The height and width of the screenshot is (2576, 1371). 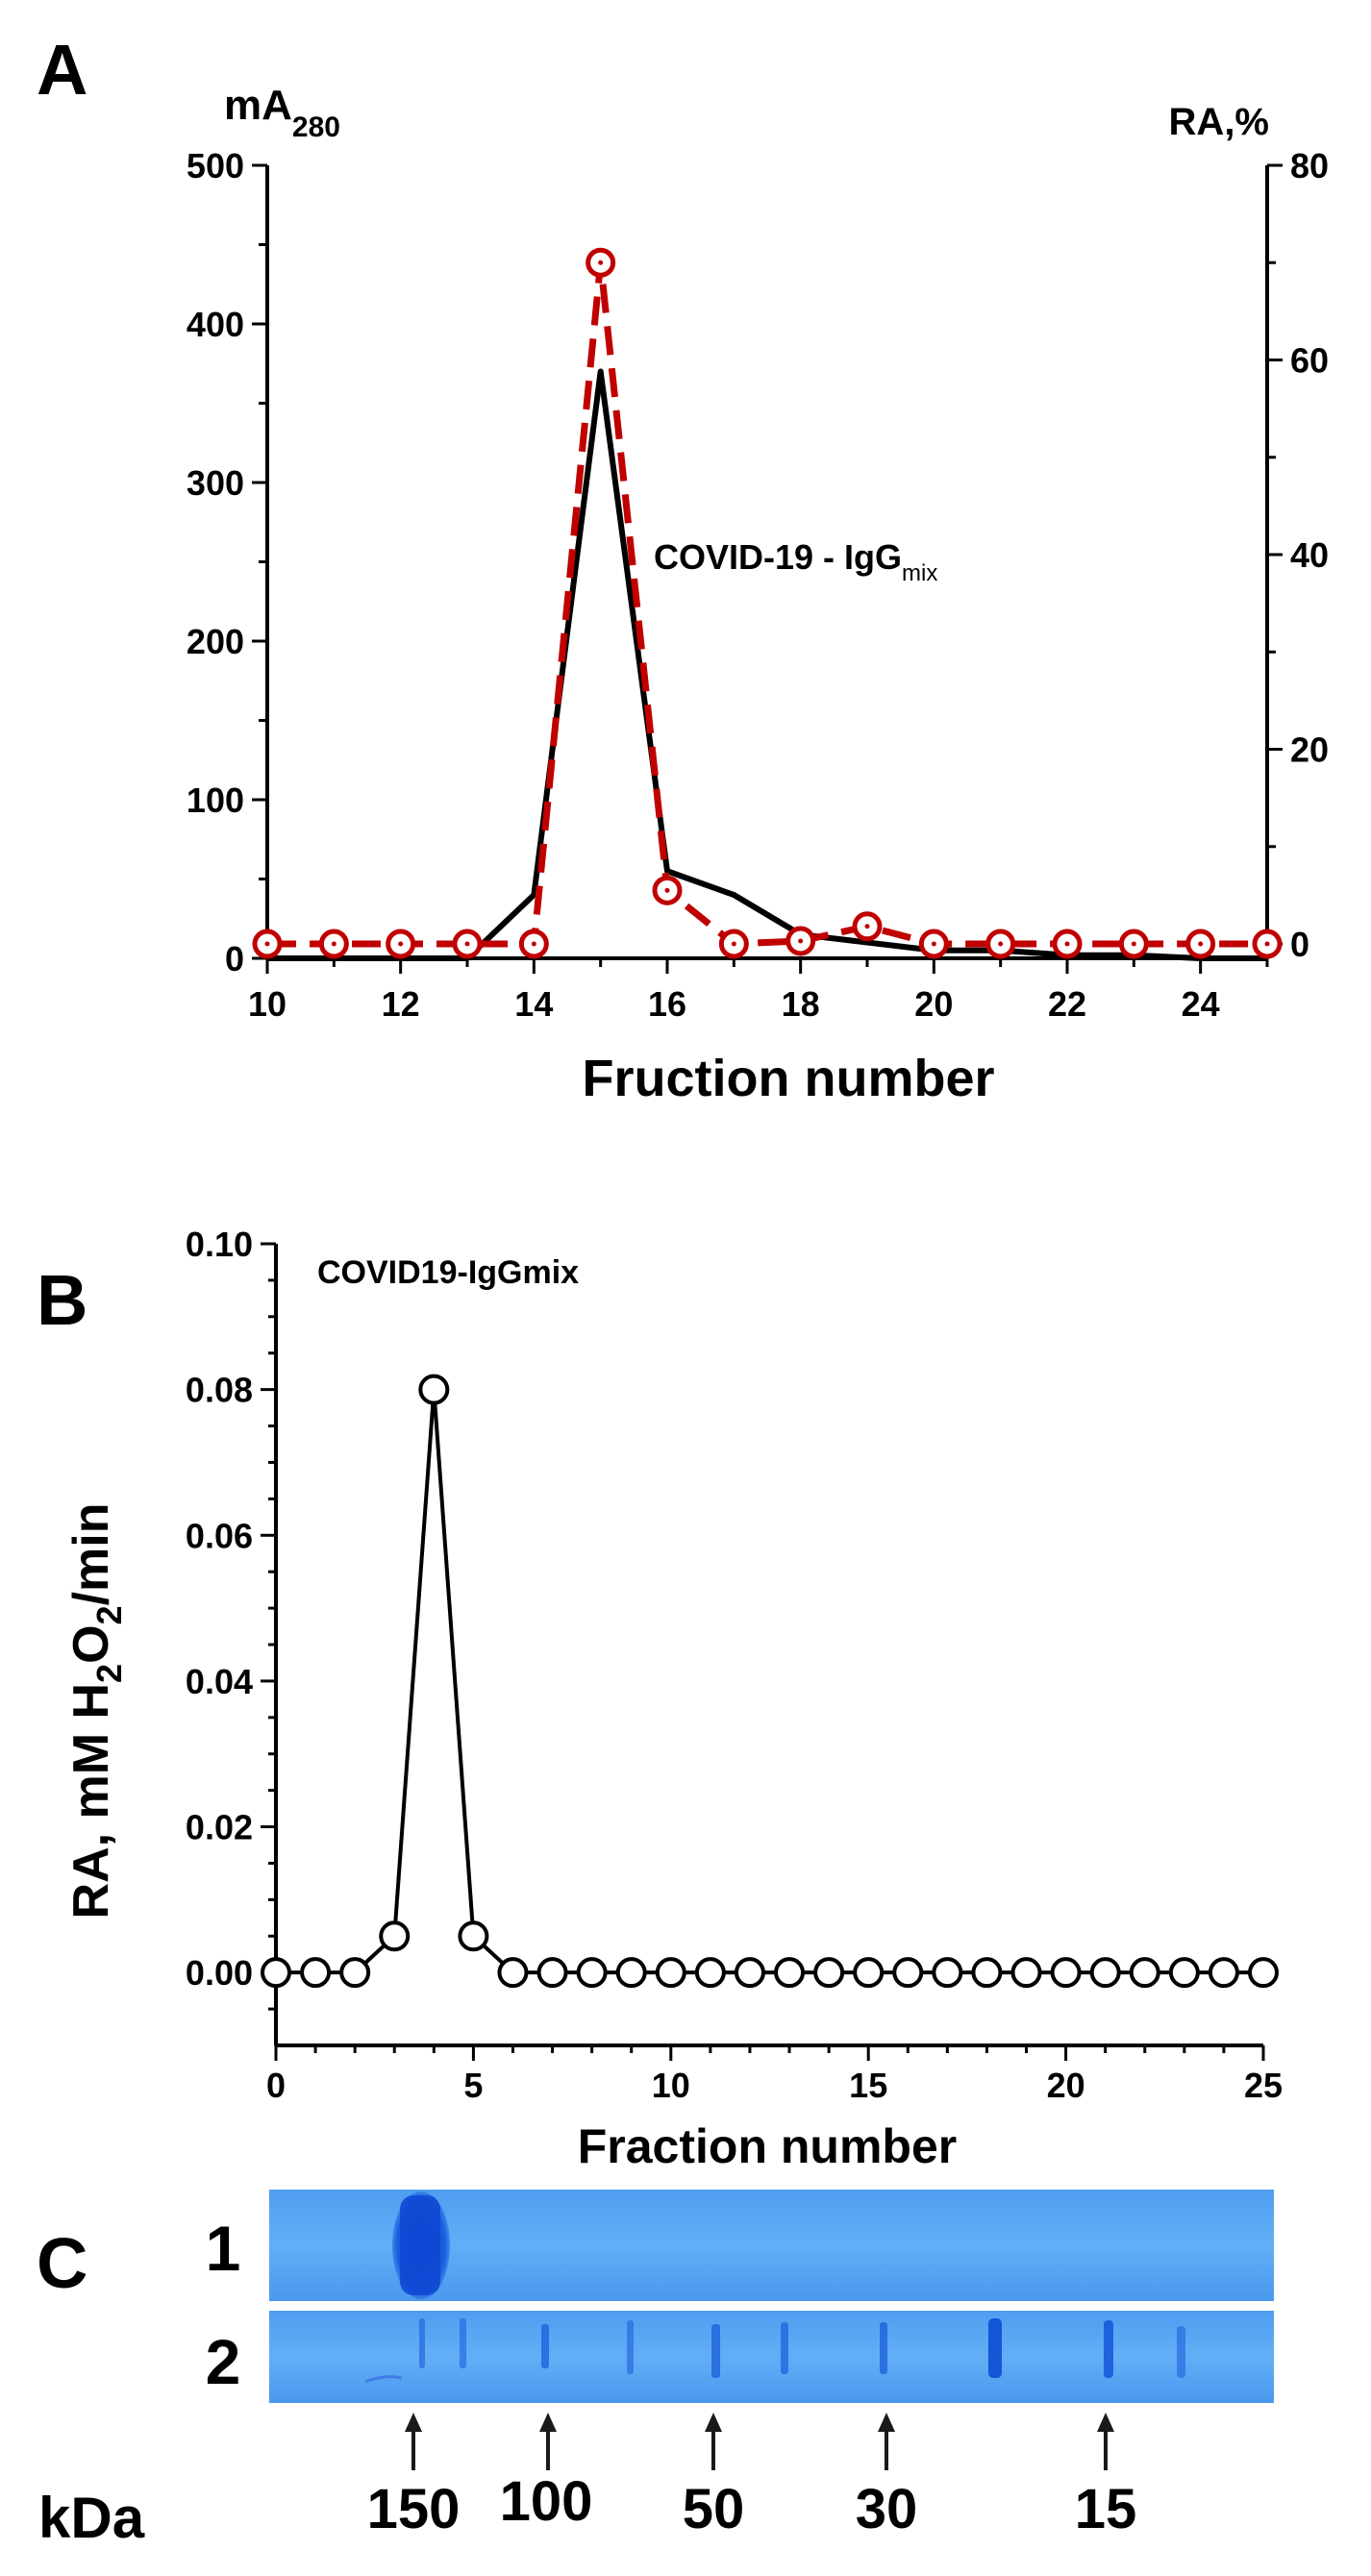 What do you see at coordinates (219, 1391) in the screenshot?
I see `panel-b-y-tick-label: 0.08` at bounding box center [219, 1391].